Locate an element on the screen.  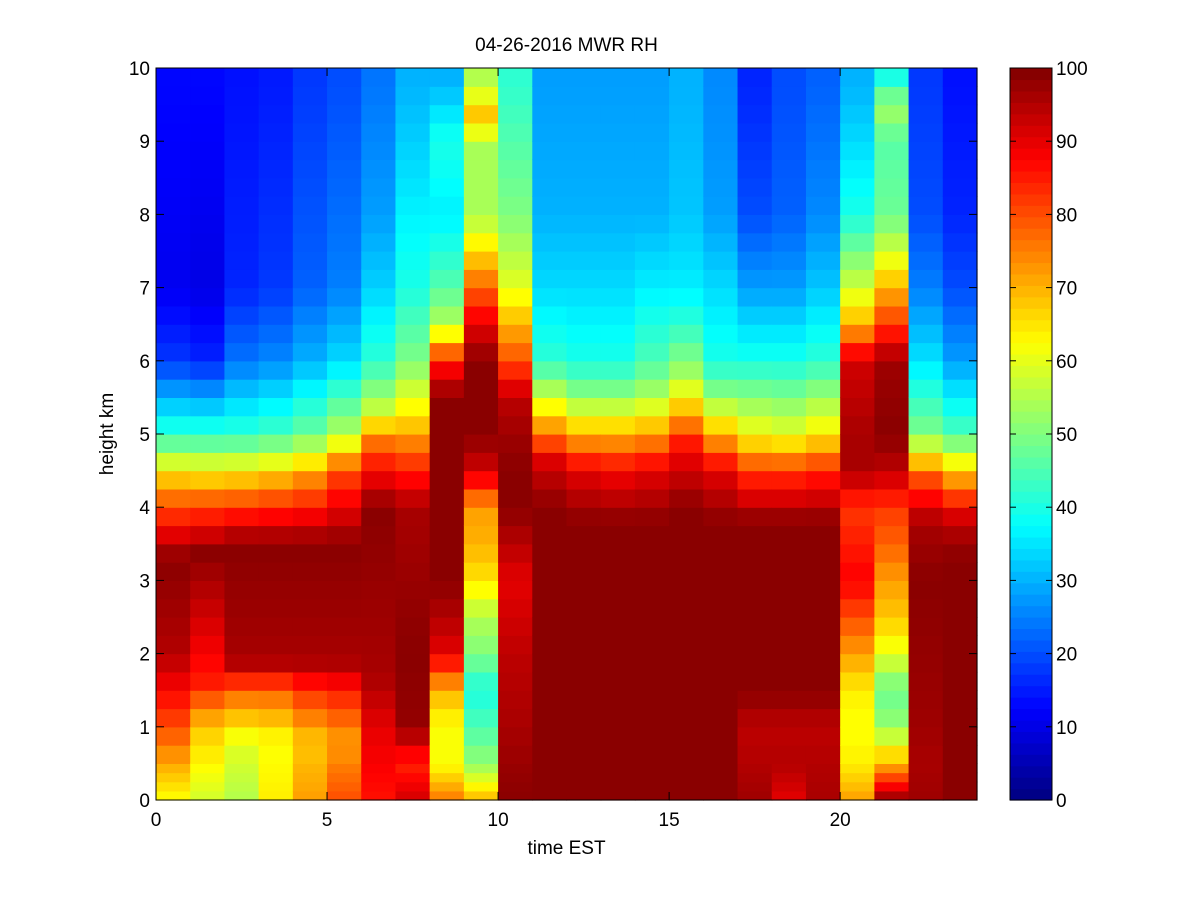
colorbar-tick-label: 10 is located at coordinates (1066, 728).